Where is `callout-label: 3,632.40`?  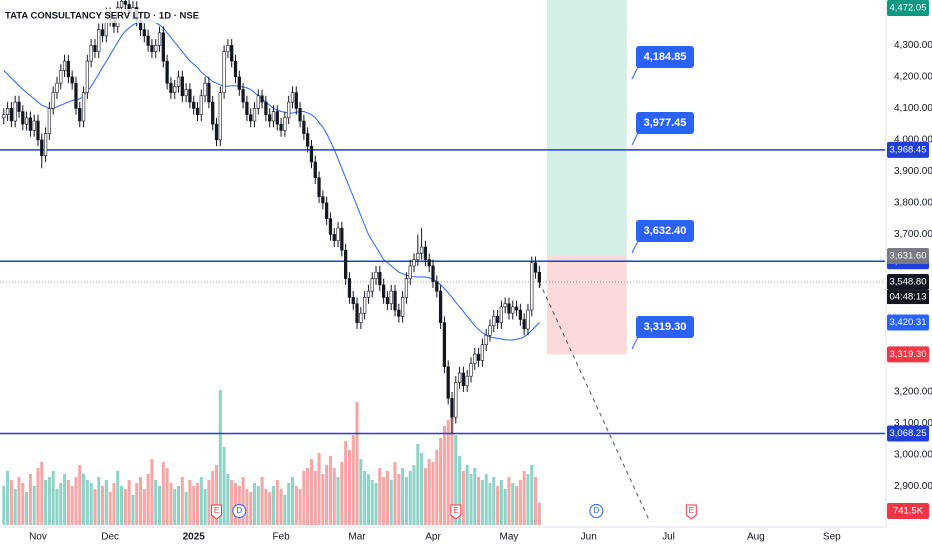
callout-label: 3,632.40 is located at coordinates (665, 231).